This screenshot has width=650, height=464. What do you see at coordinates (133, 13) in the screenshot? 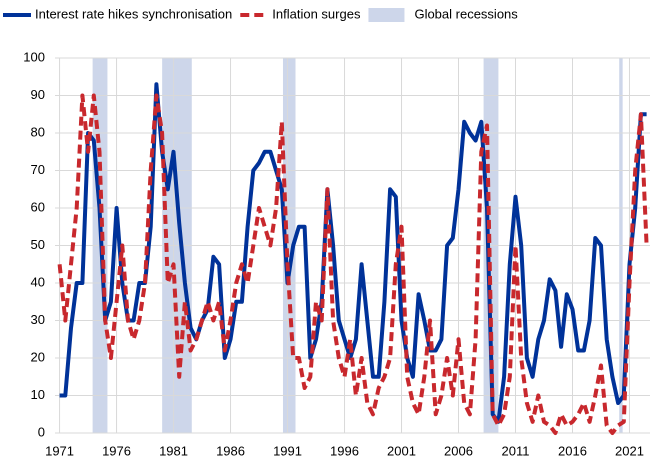
I see `legend-label: Interest rate hikes synchronisation` at bounding box center [133, 13].